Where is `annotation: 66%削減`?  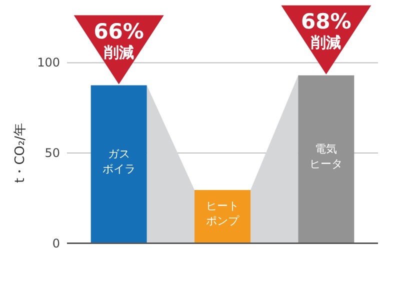
annotation: 66%削減 is located at coordinates (119, 40).